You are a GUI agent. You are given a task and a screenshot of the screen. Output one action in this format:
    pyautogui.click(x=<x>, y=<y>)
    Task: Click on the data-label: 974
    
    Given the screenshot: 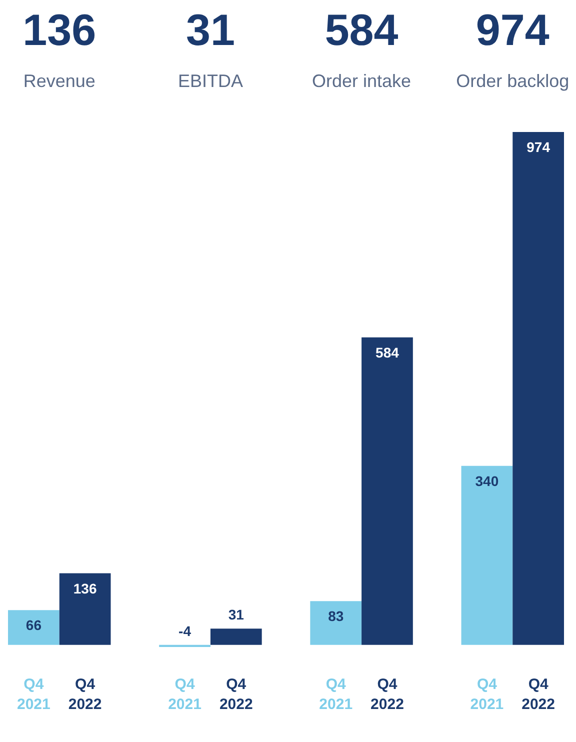 What is the action you would take?
    pyautogui.click(x=513, y=30)
    